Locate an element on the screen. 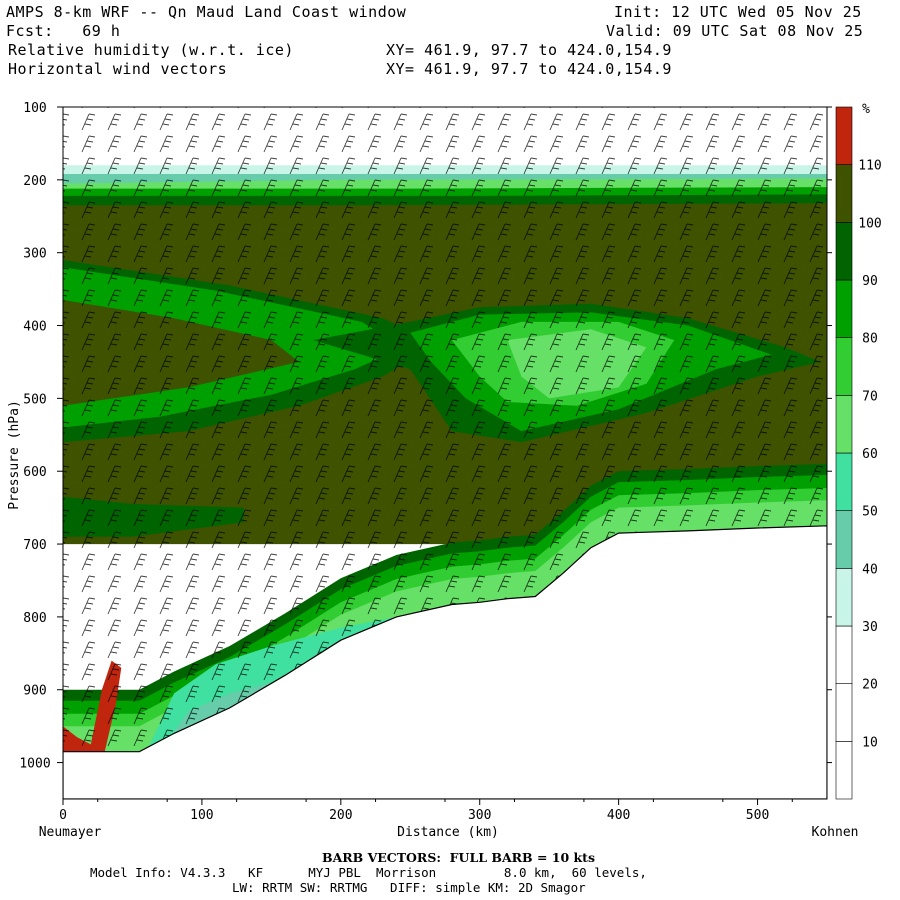 The image size is (900, 900). colorbar-label: 80 is located at coordinates (870, 339).